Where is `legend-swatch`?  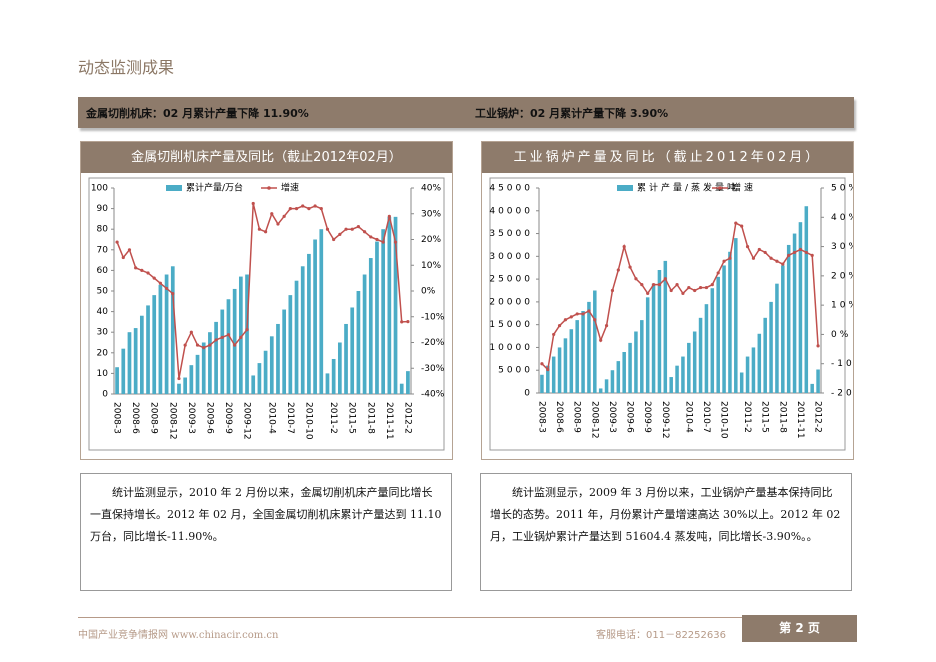 legend-swatch is located at coordinates (174, 188).